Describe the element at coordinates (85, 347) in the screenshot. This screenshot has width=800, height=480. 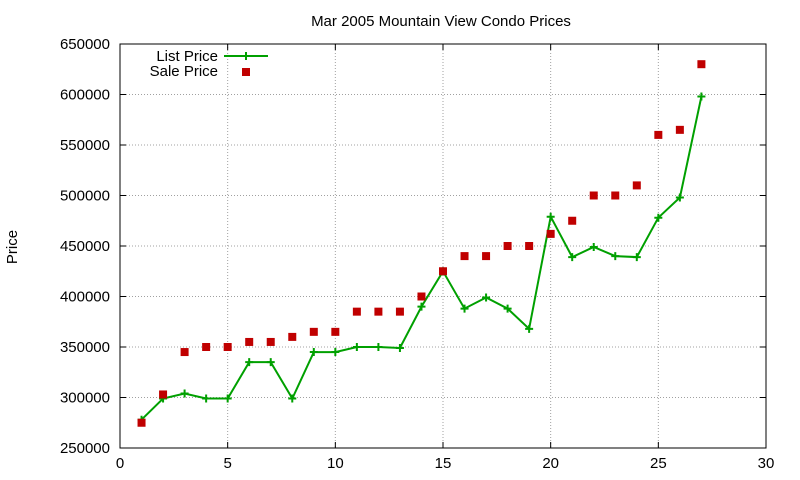
I see `y-tick-label: 350000` at that location.